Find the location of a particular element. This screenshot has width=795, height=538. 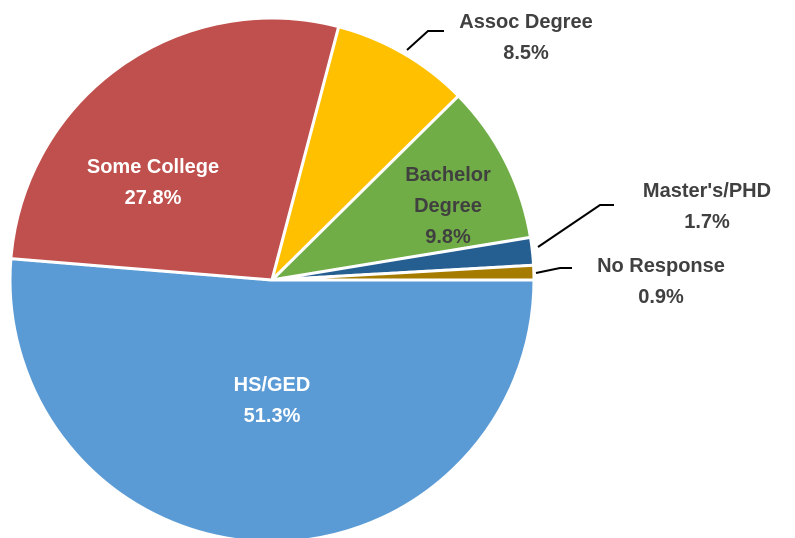

category-label: Bachelor Degree is located at coordinates (448, 190).